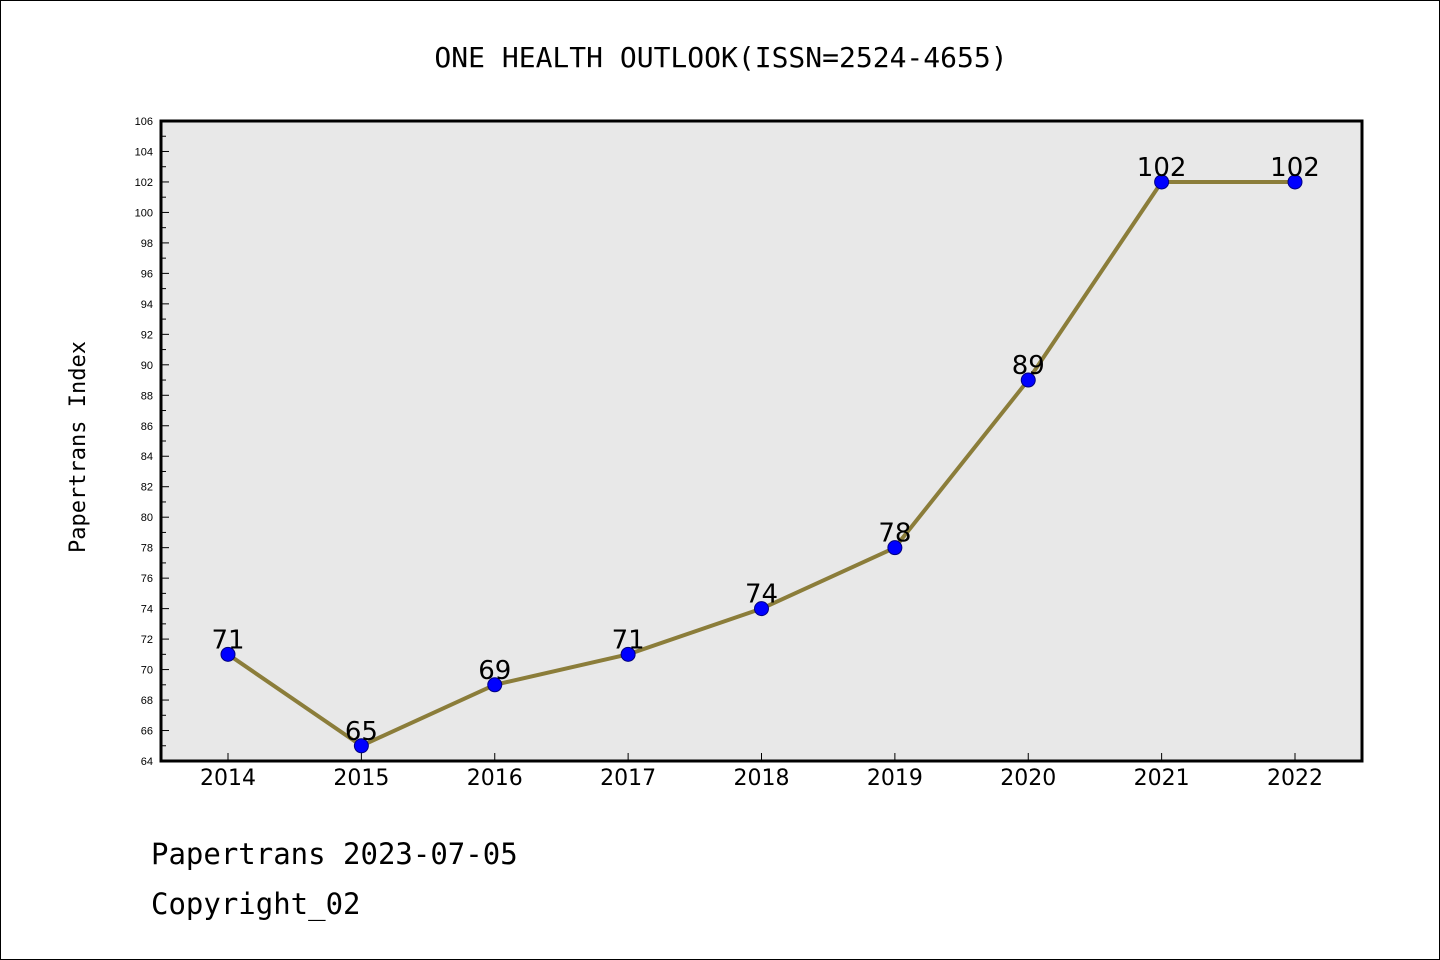  What do you see at coordinates (720, 57) in the screenshot?
I see `chart-title: ONE HEALTH OUTLOOK(ISSN=2524-4655)` at bounding box center [720, 57].